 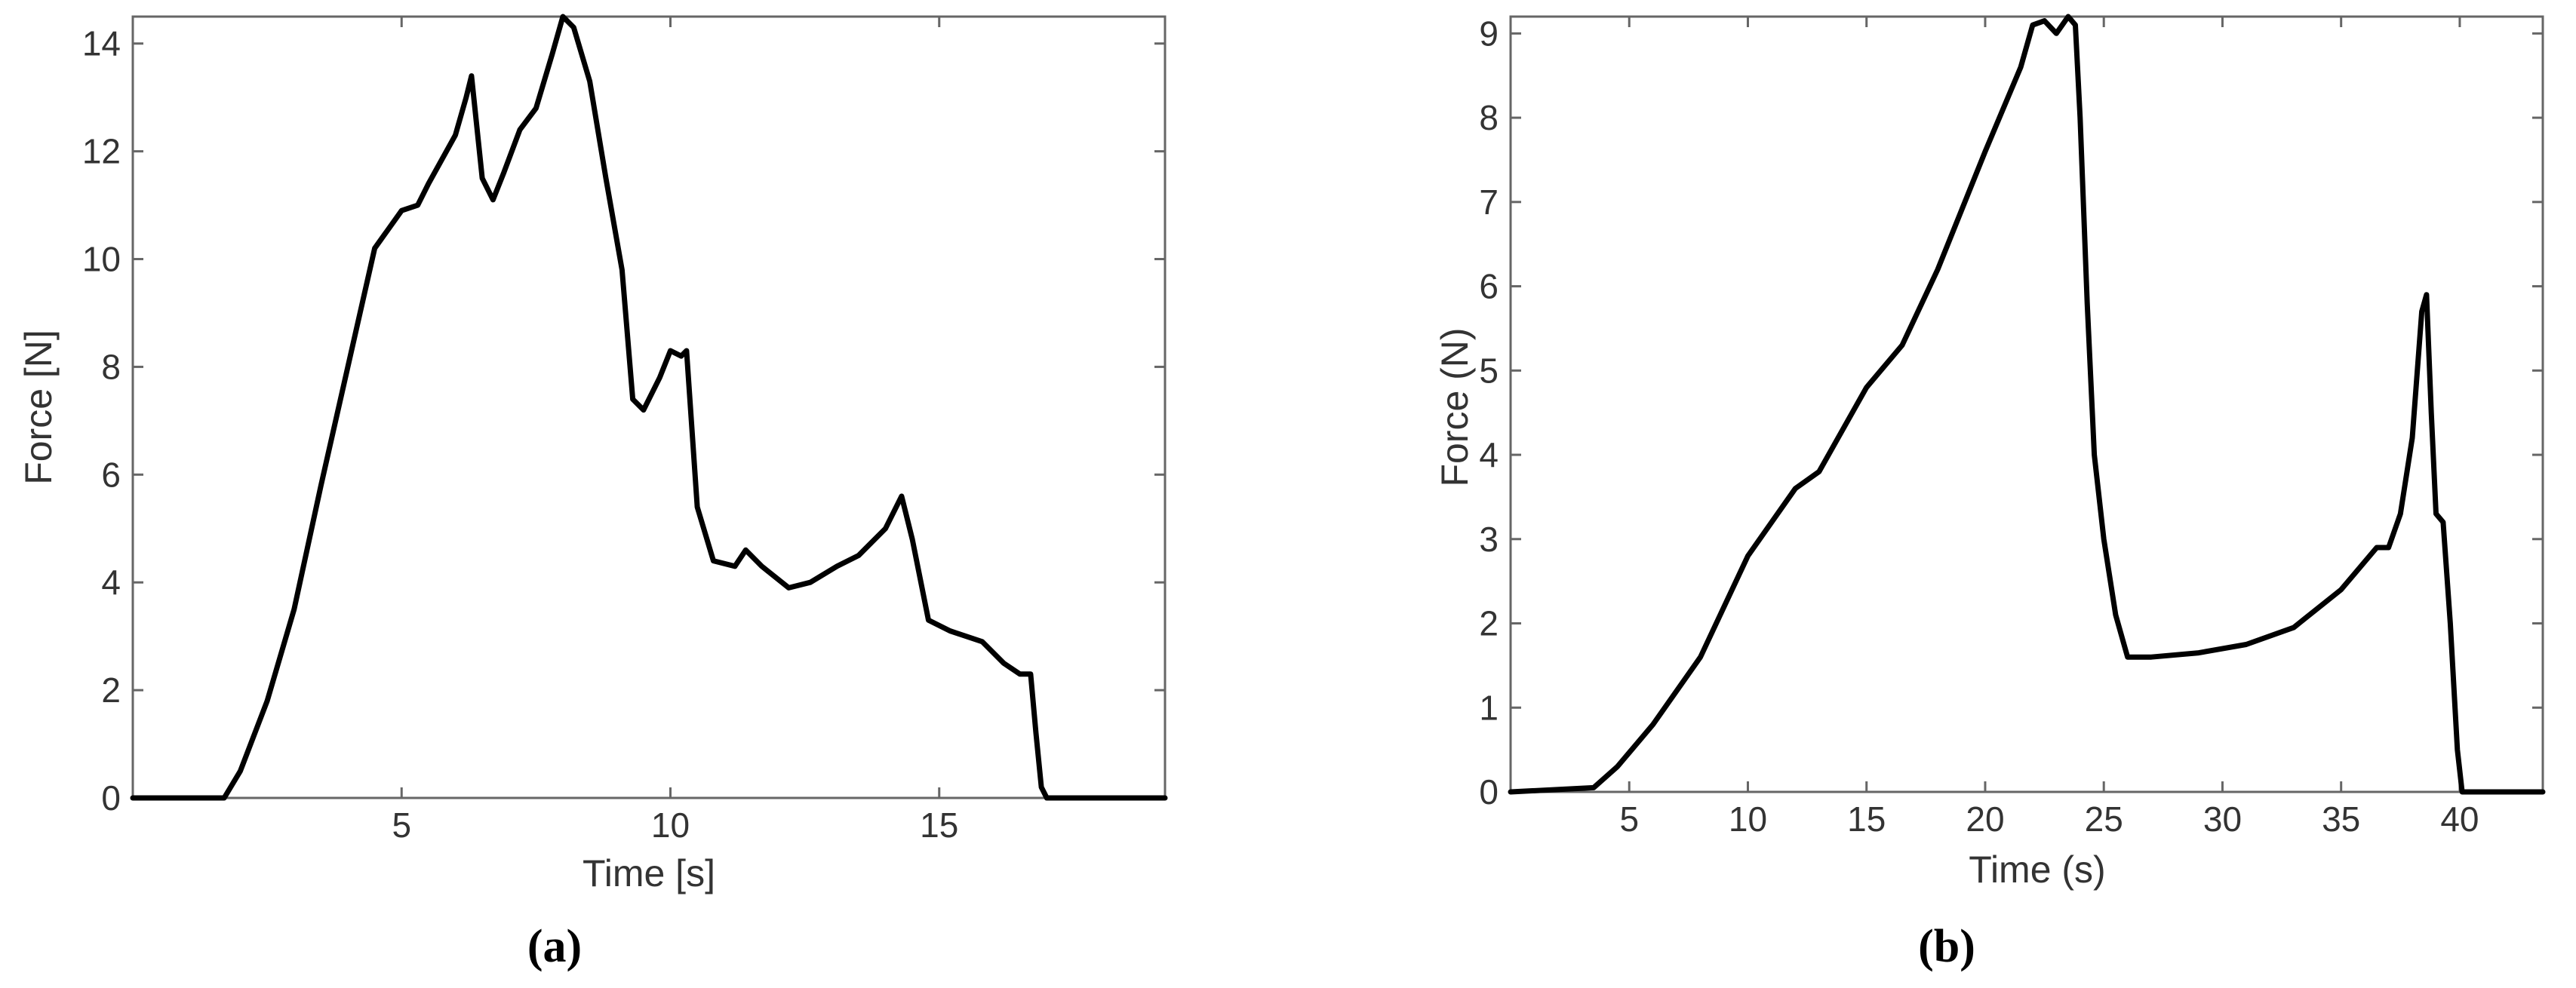 What do you see at coordinates (939, 825) in the screenshot?
I see `x-tick-label-a: 15` at bounding box center [939, 825].